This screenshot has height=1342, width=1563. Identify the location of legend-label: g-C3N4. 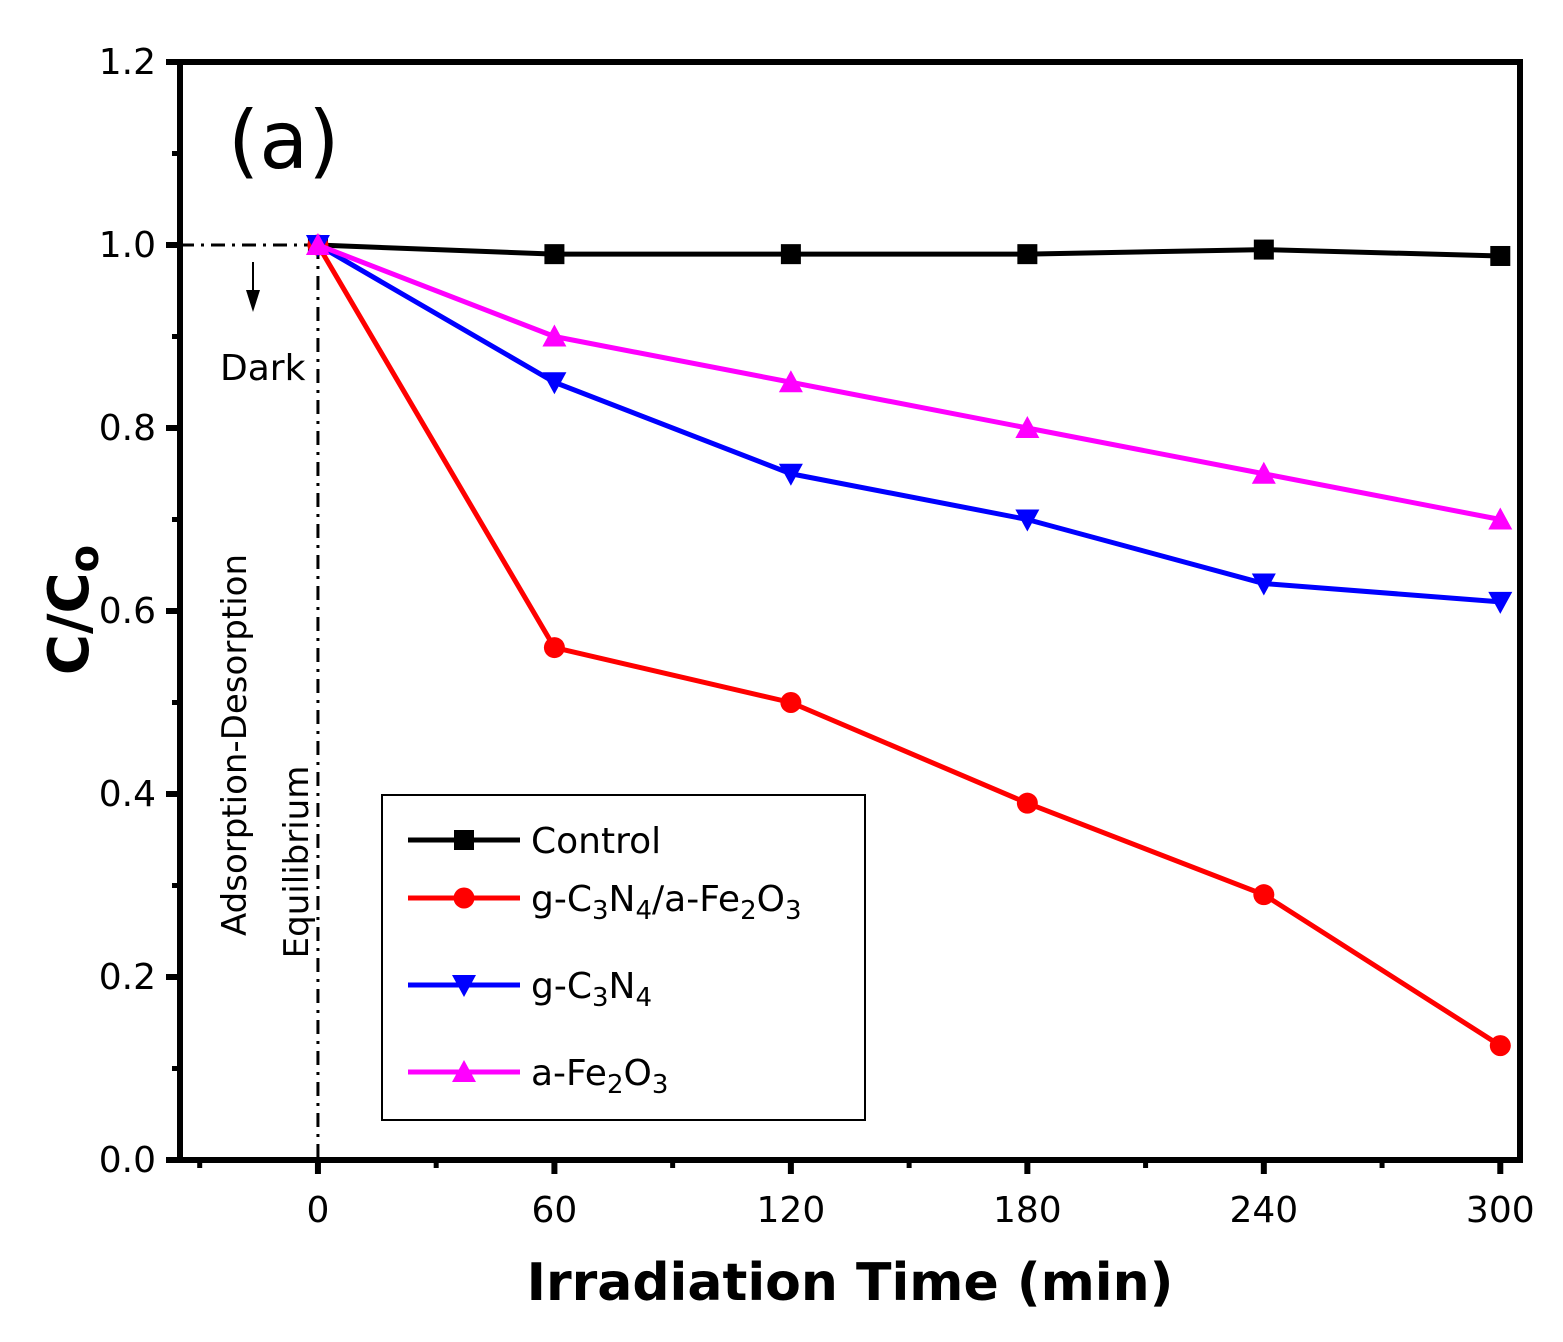
(591, 989).